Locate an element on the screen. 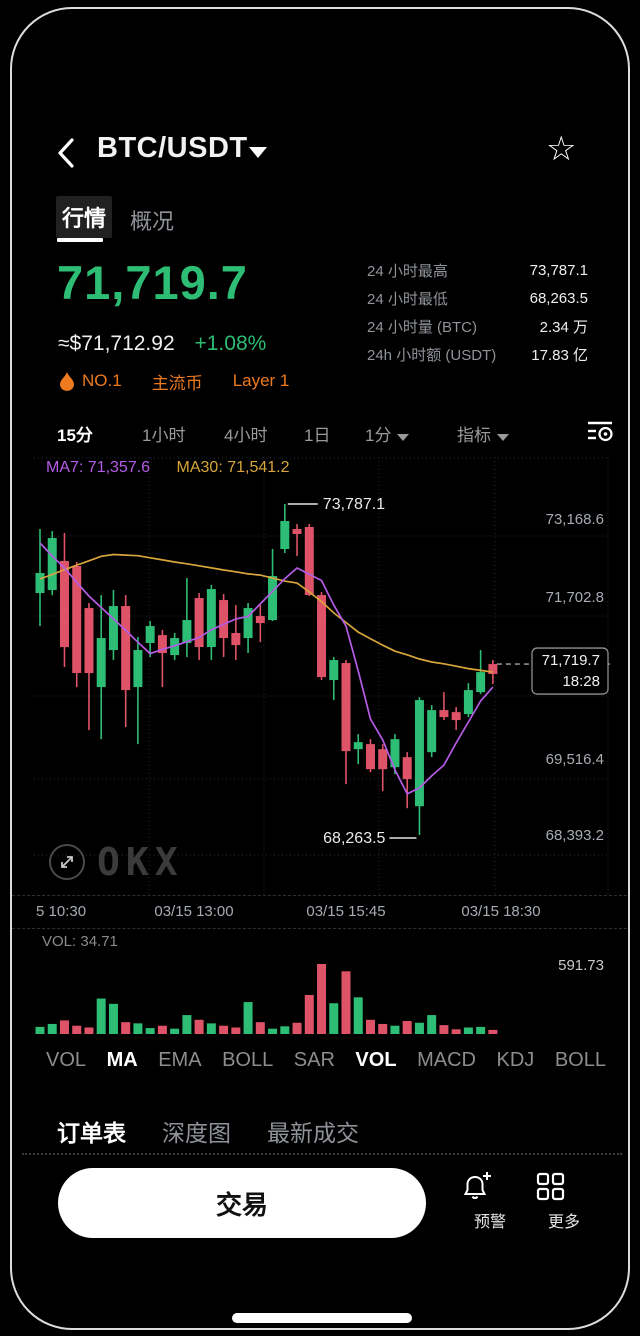  tab-order-book: 订单表 is located at coordinates (91, 1133).